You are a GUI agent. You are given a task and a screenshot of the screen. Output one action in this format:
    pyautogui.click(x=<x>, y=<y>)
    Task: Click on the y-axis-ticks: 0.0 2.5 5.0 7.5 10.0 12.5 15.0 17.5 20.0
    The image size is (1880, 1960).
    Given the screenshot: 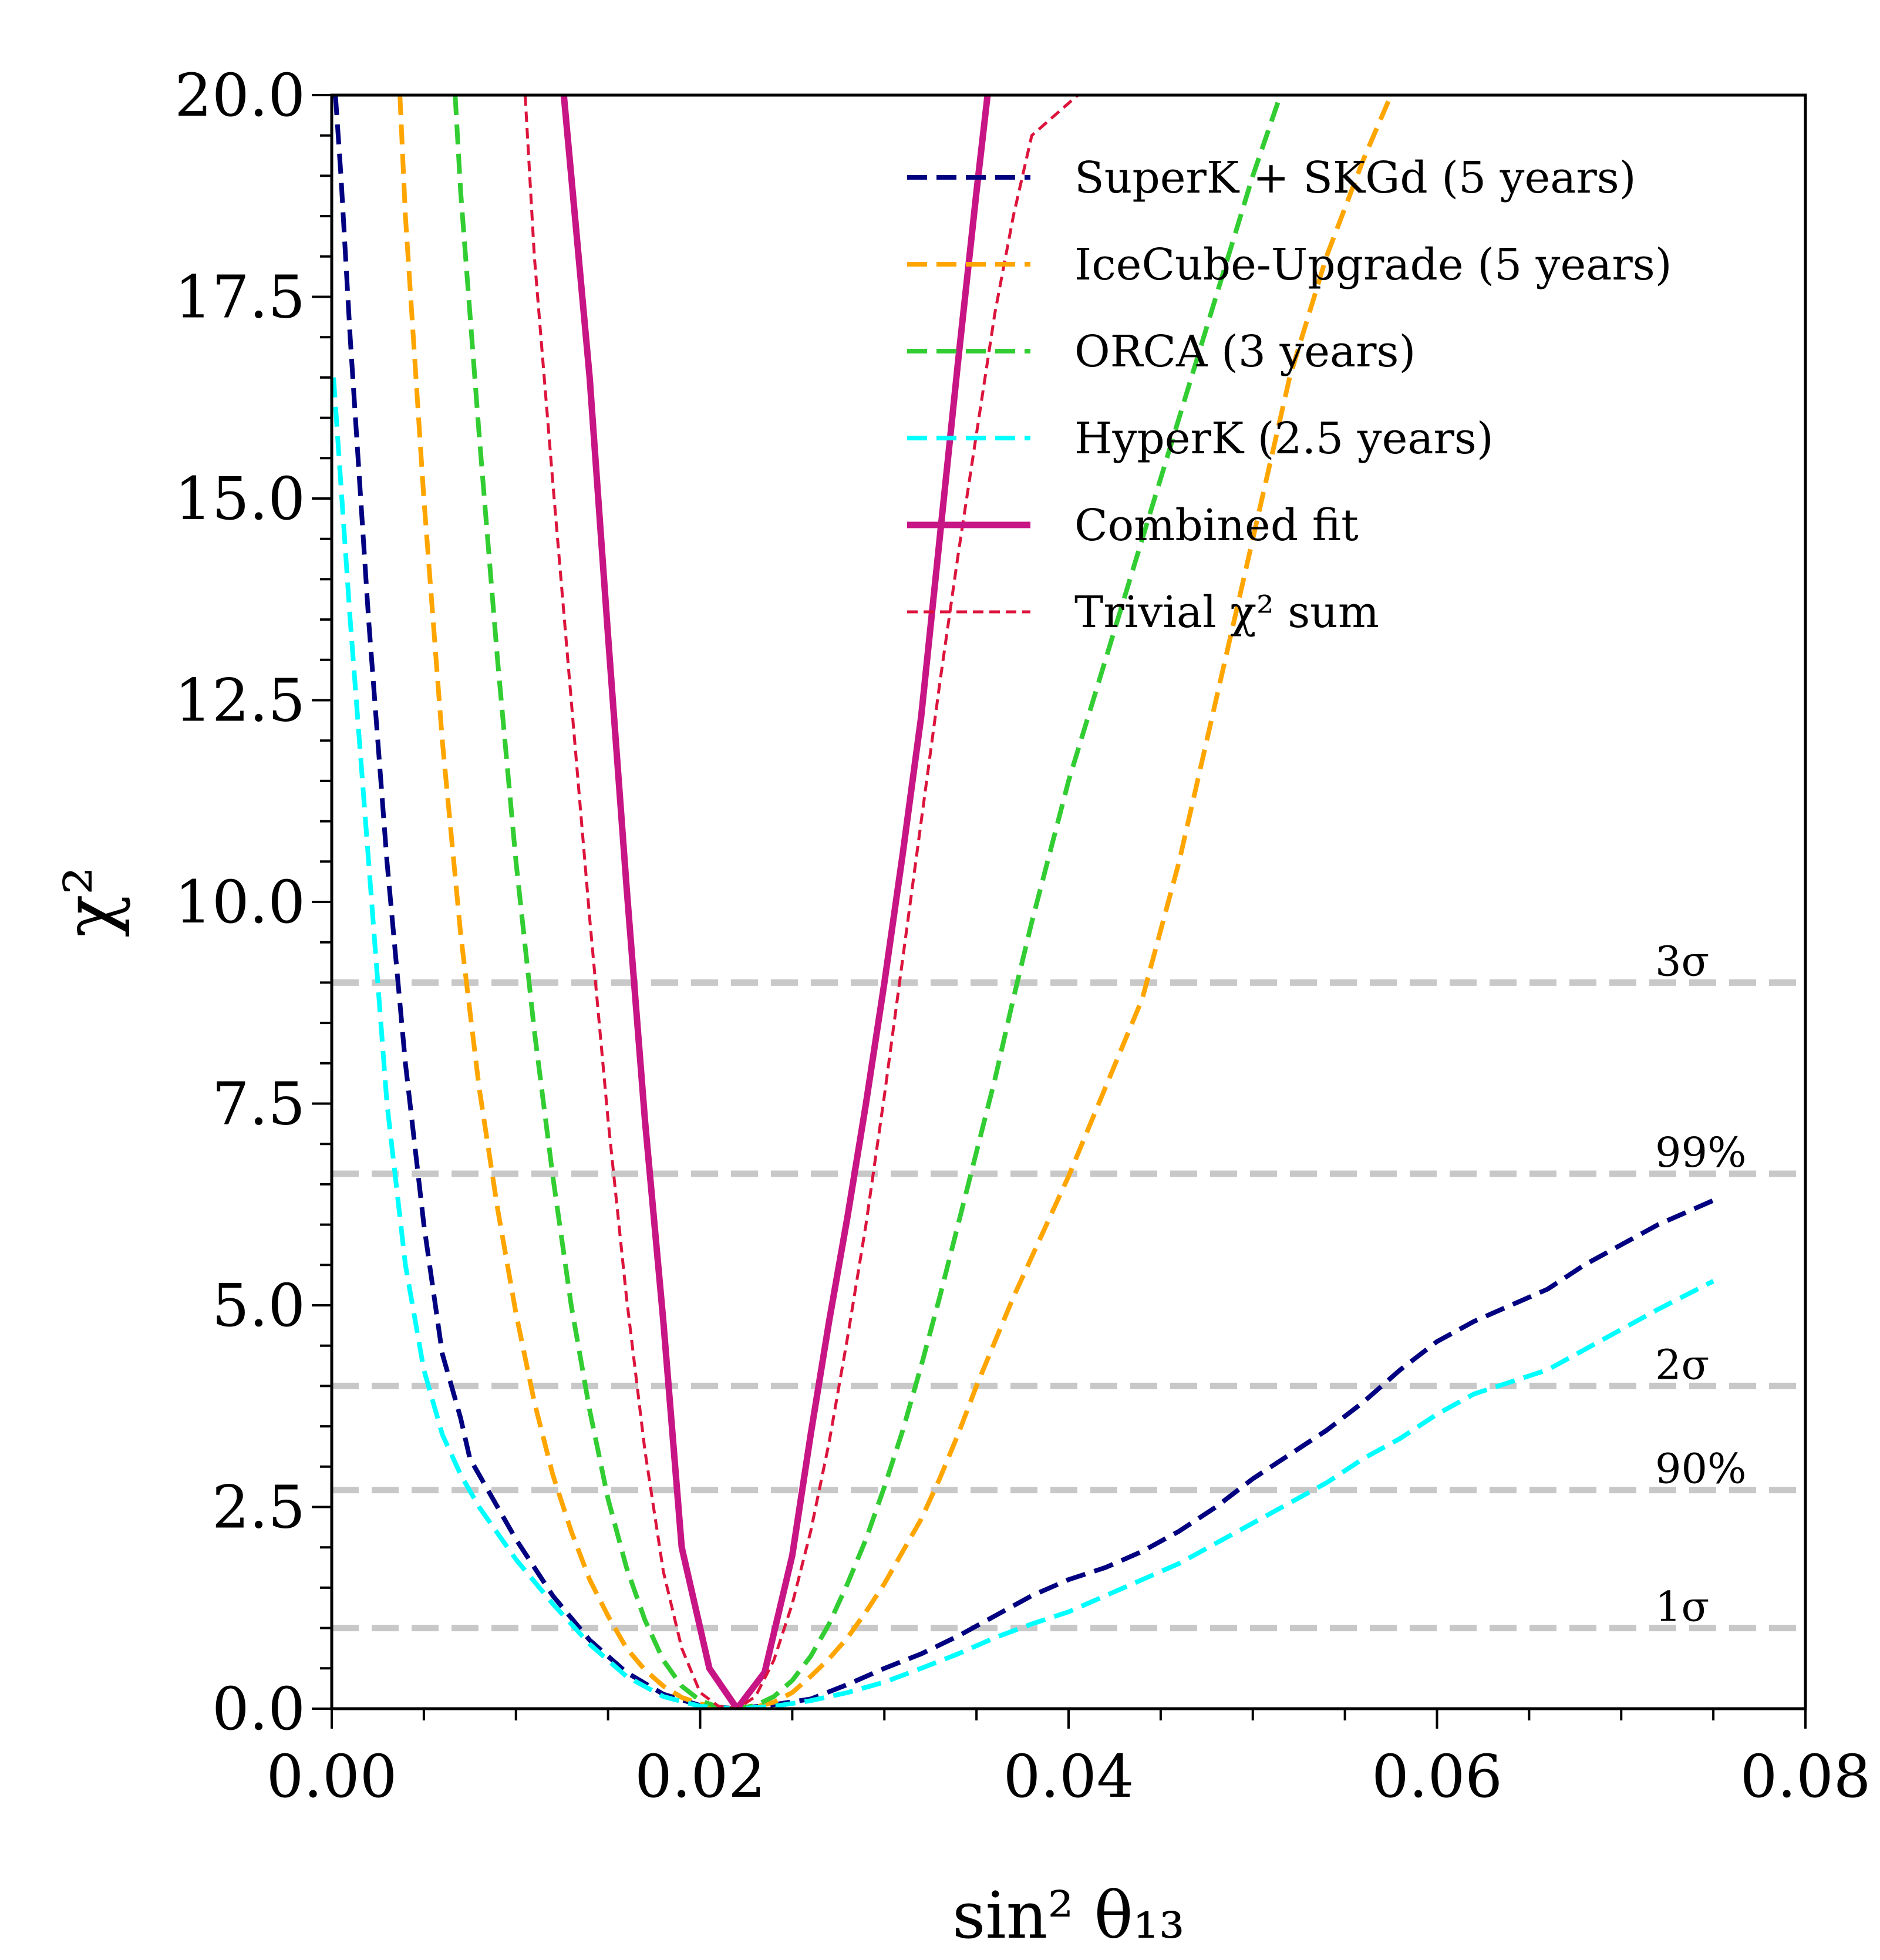 What is the action you would take?
    pyautogui.click(x=253, y=902)
    